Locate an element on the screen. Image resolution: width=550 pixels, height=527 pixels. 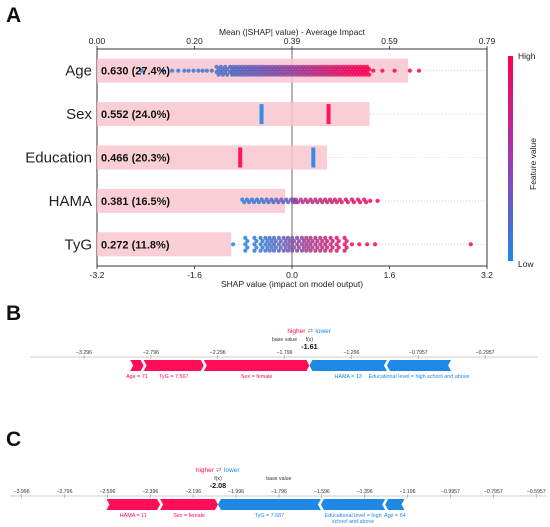
panel-label-c: C is located at coordinates (13, 439).